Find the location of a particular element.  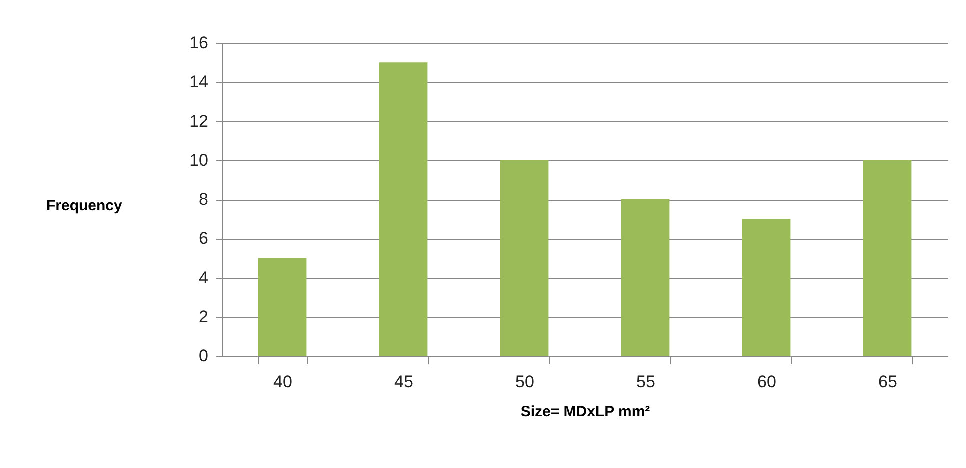

y-tick-label: 2 is located at coordinates (203, 316).